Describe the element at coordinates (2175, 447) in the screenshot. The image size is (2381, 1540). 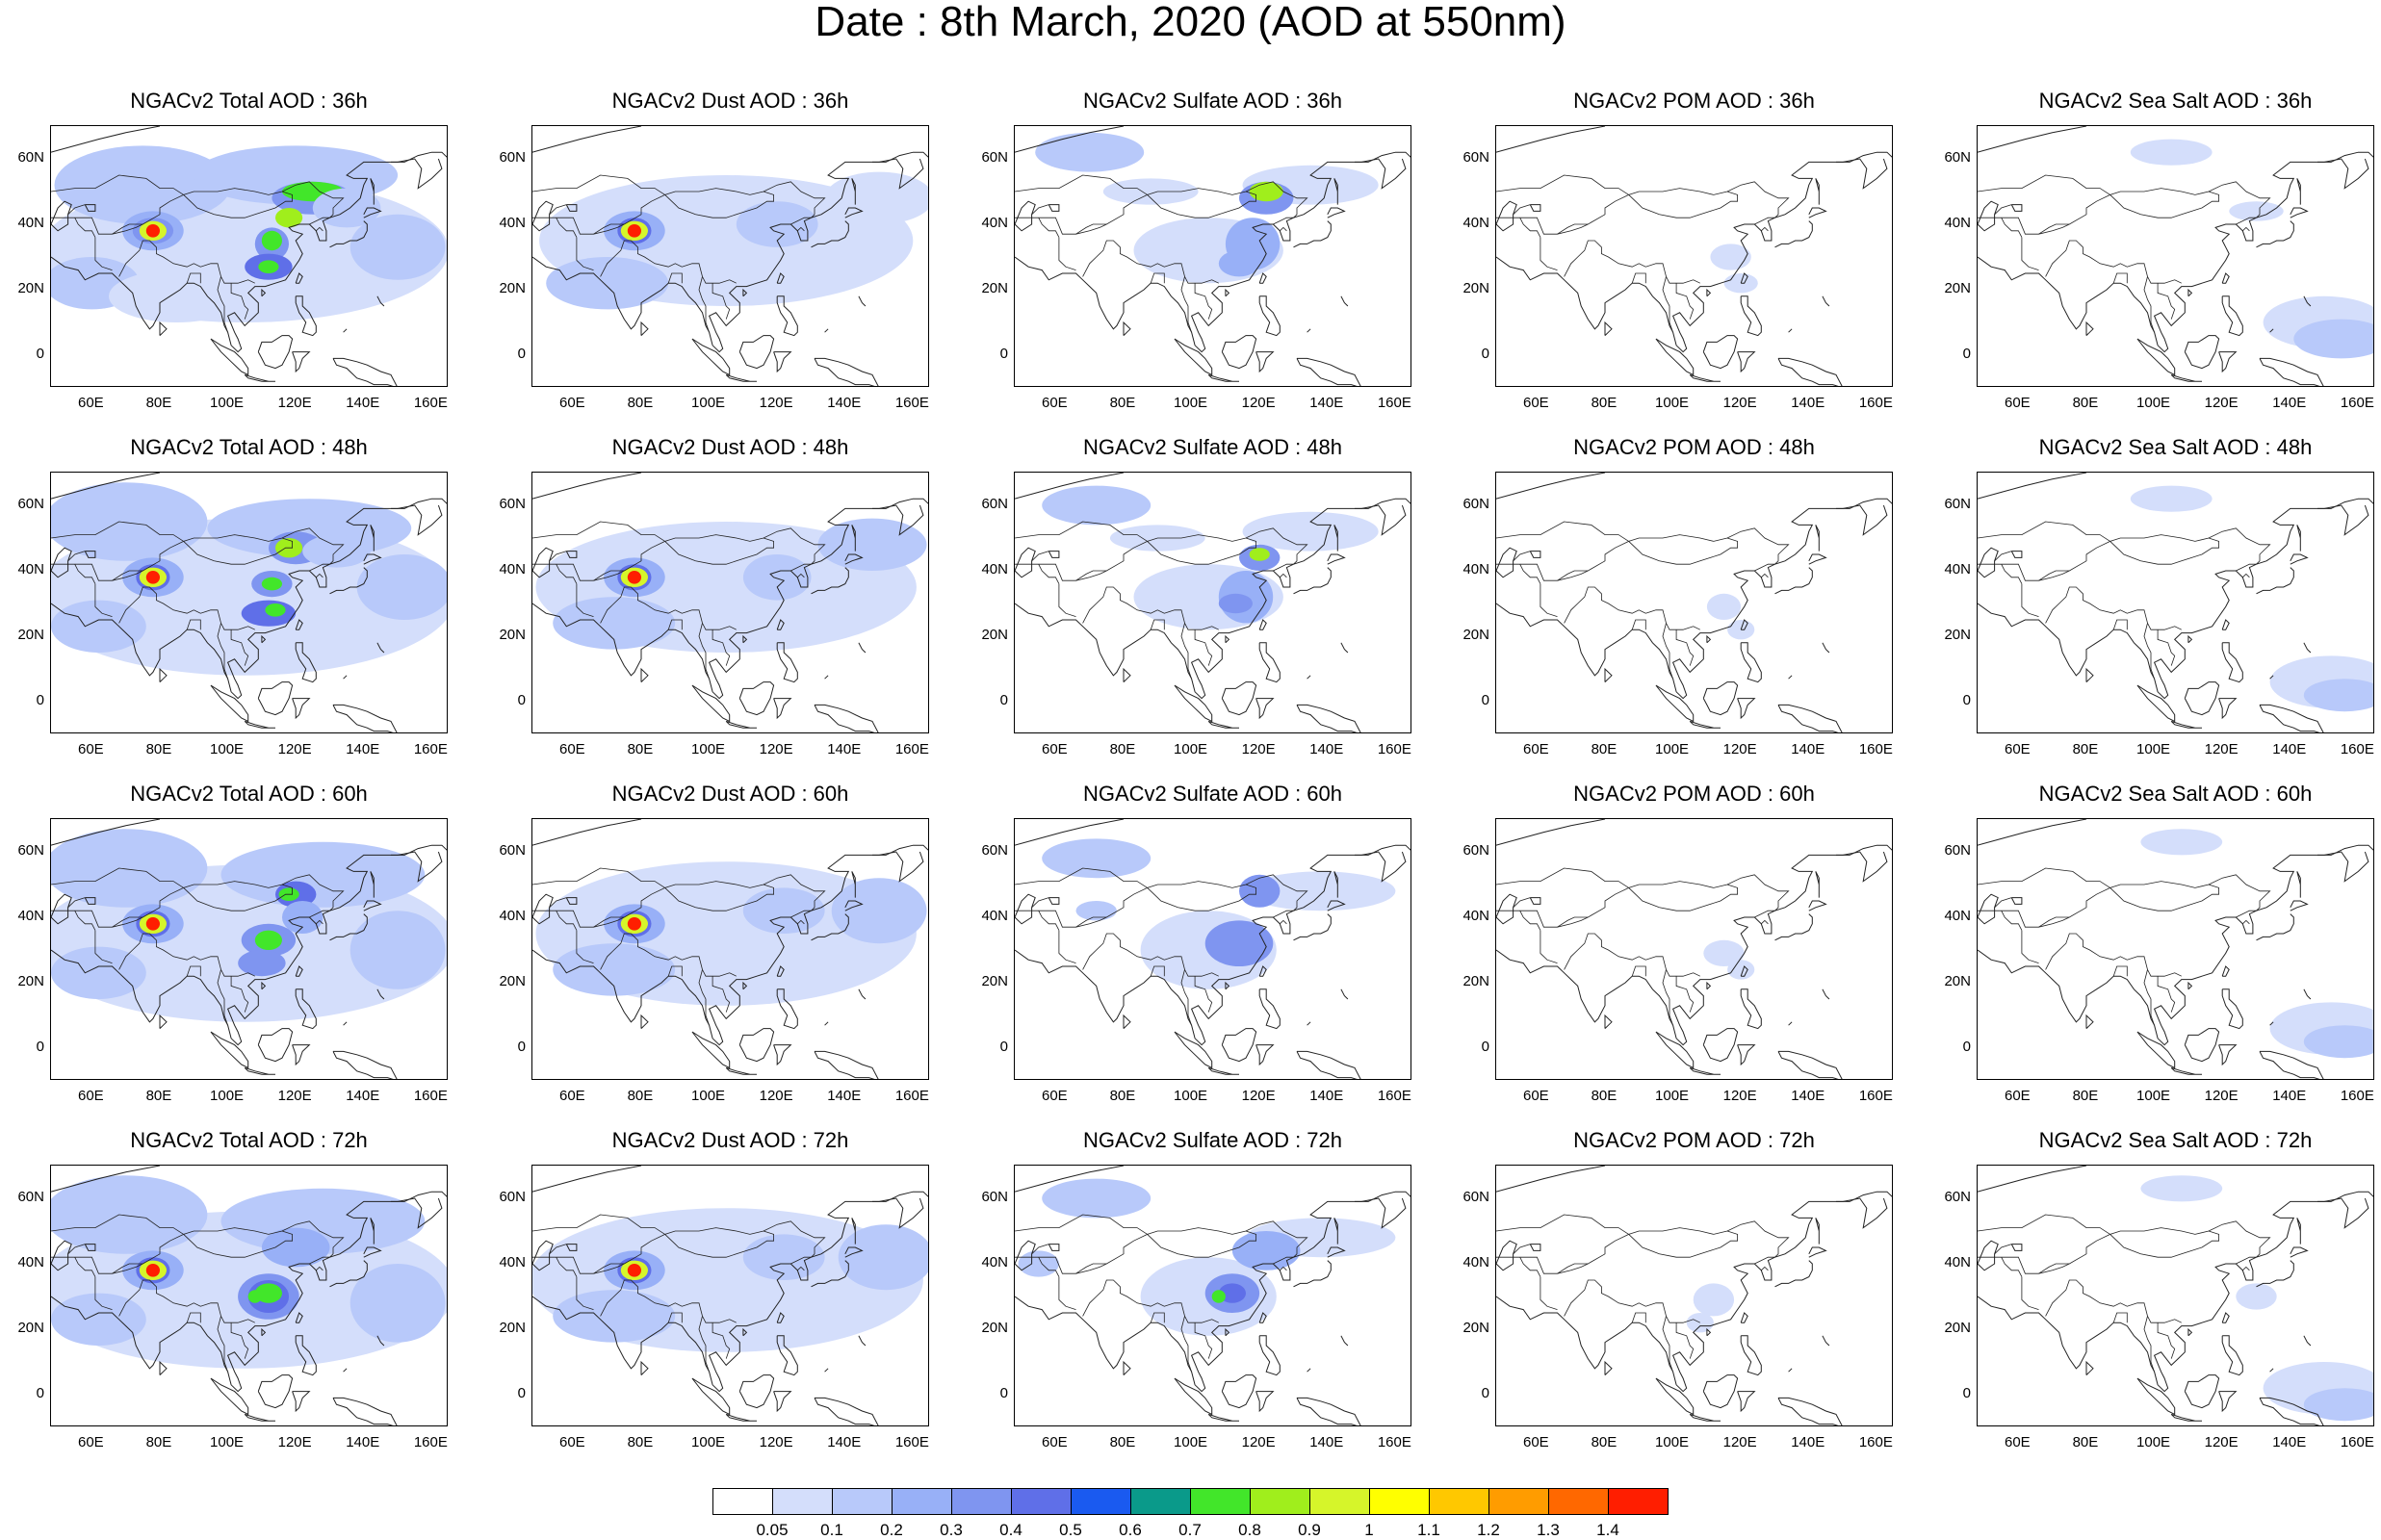
I see `panel-title: NGACv2 Sea Salt AOD : 48h` at that location.